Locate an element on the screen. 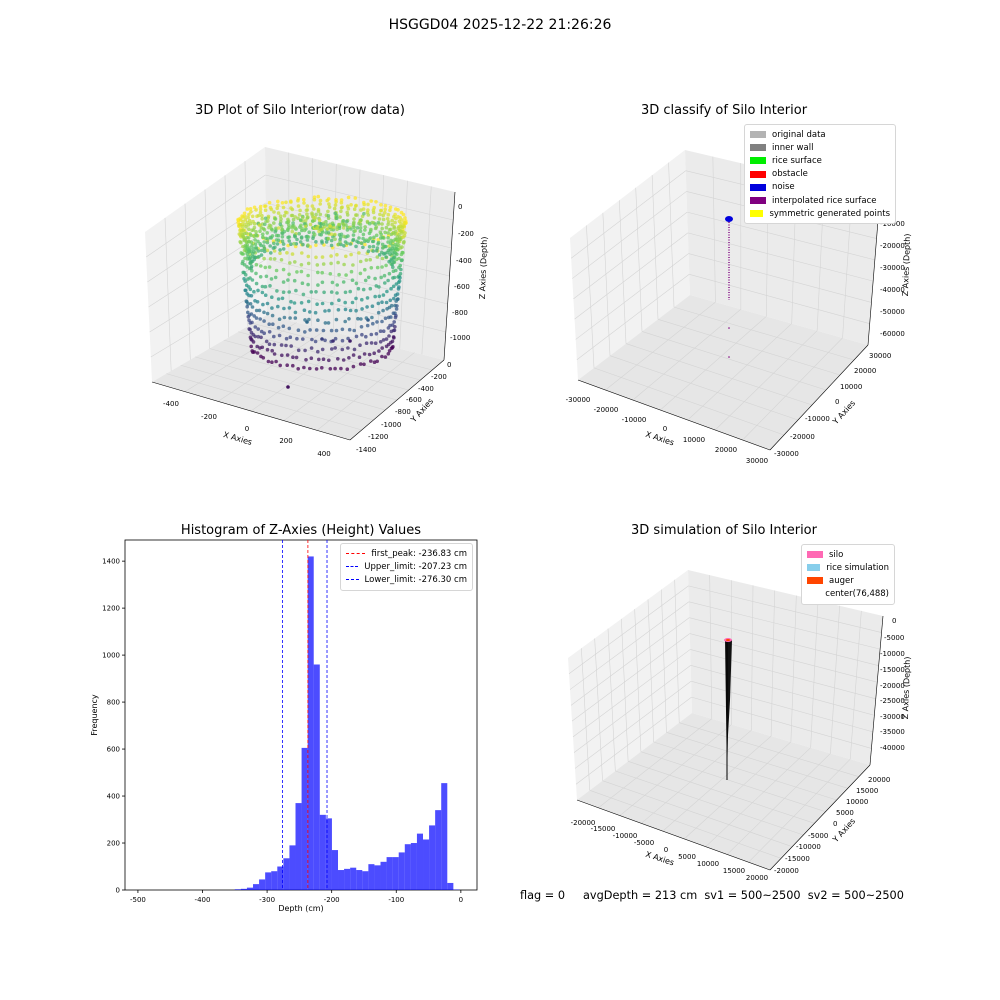 This screenshot has height=1000, width=1000. y-tick-label: 800 is located at coordinates (113, 703).